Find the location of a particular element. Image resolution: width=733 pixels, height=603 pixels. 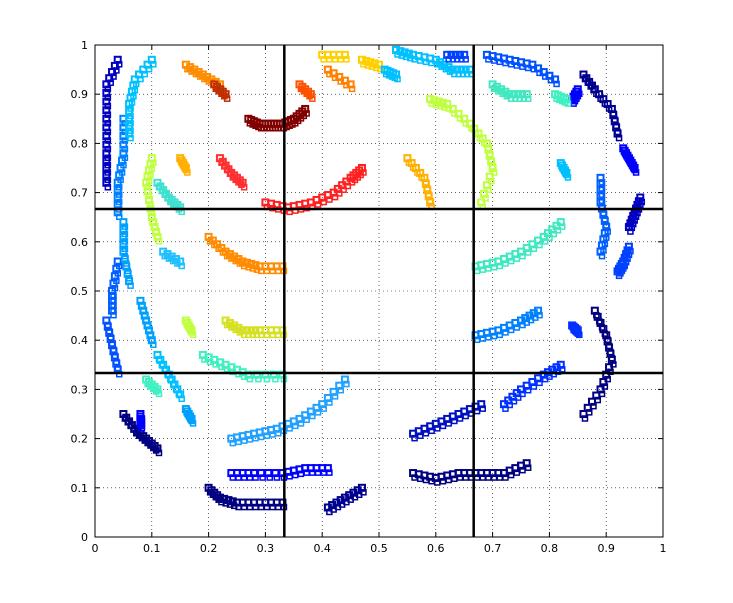

cluster-c23 is located at coordinates (433, 61).